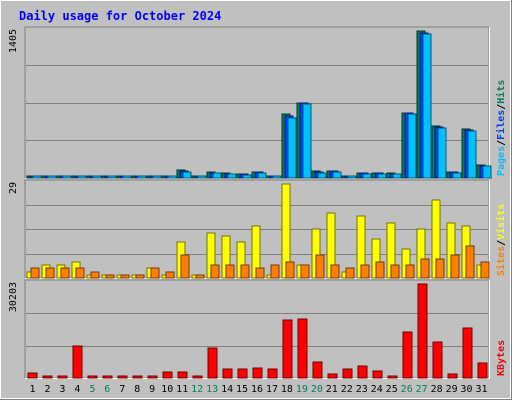 The width and height of the screenshot is (512, 400). What do you see at coordinates (501, 358) in the screenshot?
I see `panel-kbytes-legend: KBytes` at bounding box center [501, 358].